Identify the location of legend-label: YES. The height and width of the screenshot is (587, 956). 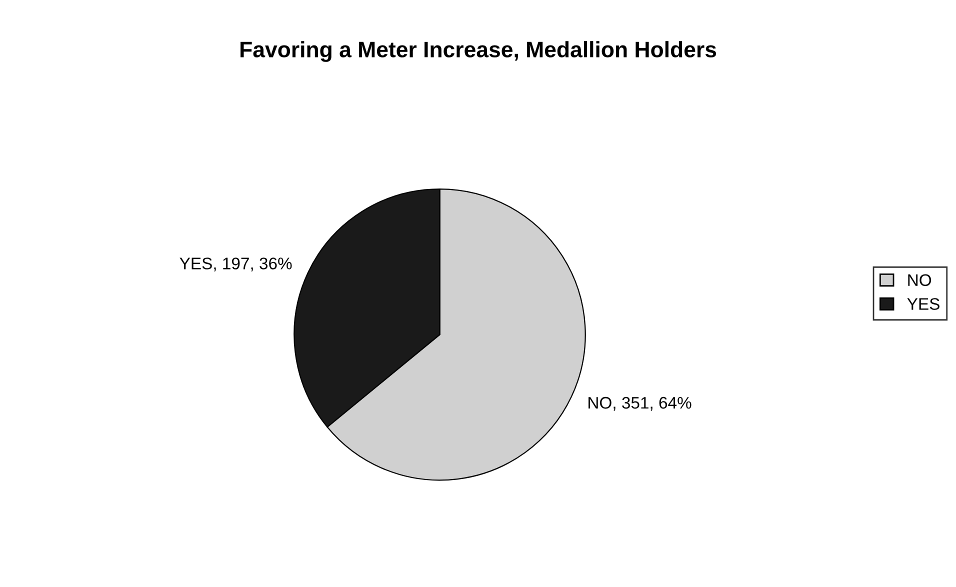
(923, 304).